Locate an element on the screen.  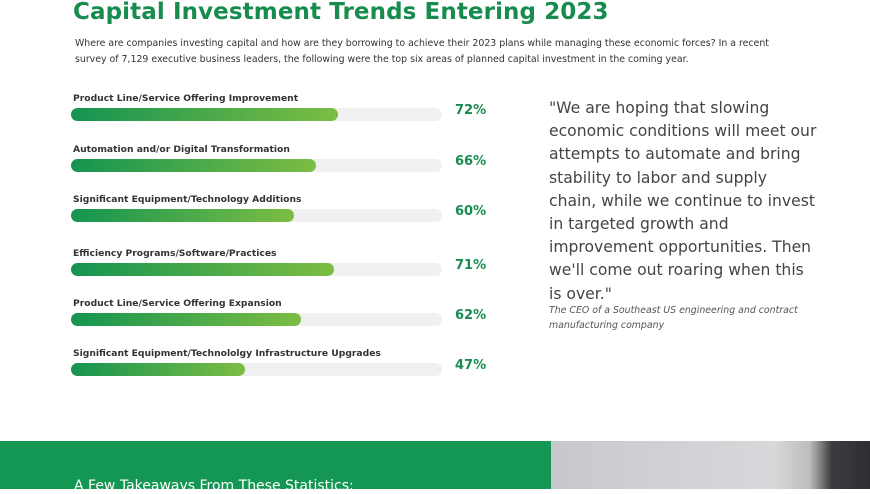
photo-image is located at coordinates (710, 465).